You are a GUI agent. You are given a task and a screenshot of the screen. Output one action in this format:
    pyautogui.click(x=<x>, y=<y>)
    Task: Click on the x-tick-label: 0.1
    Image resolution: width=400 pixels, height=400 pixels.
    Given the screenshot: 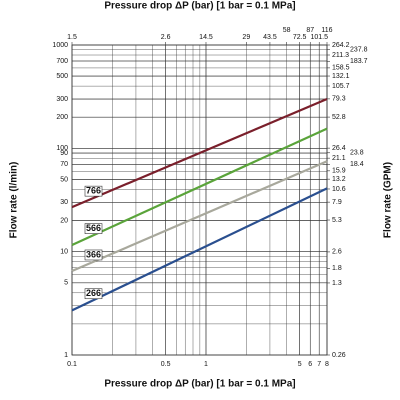 What is the action you would take?
    pyautogui.click(x=72, y=364)
    